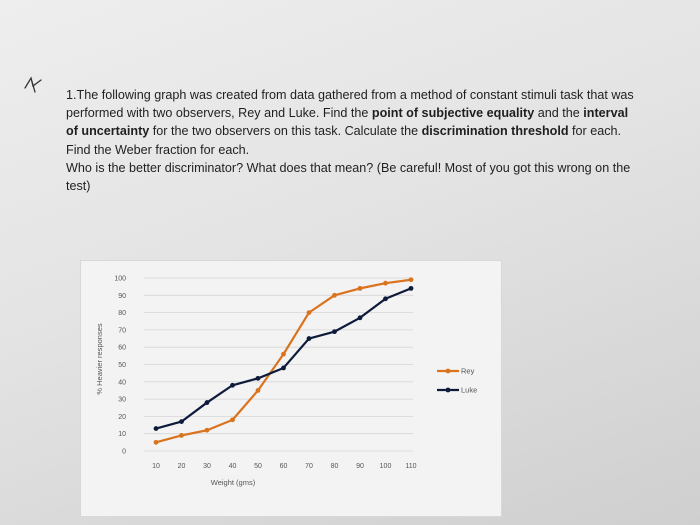 The image size is (700, 525). What do you see at coordinates (468, 371) in the screenshot?
I see `legend-label: Rey` at bounding box center [468, 371].